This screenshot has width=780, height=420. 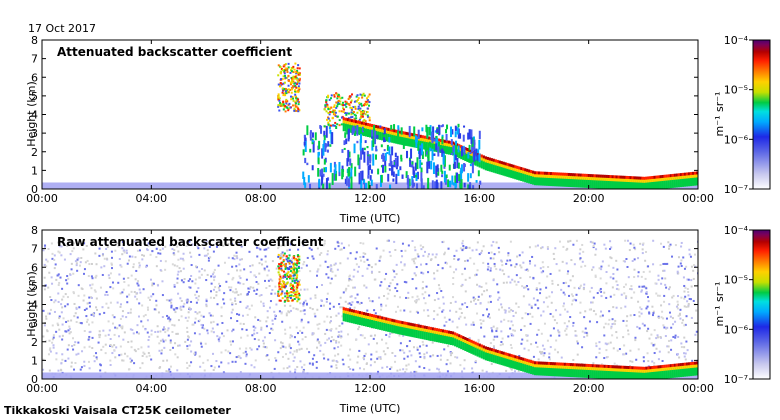 I want to click on x-tick-label: 00:00, so click(x=42, y=388).